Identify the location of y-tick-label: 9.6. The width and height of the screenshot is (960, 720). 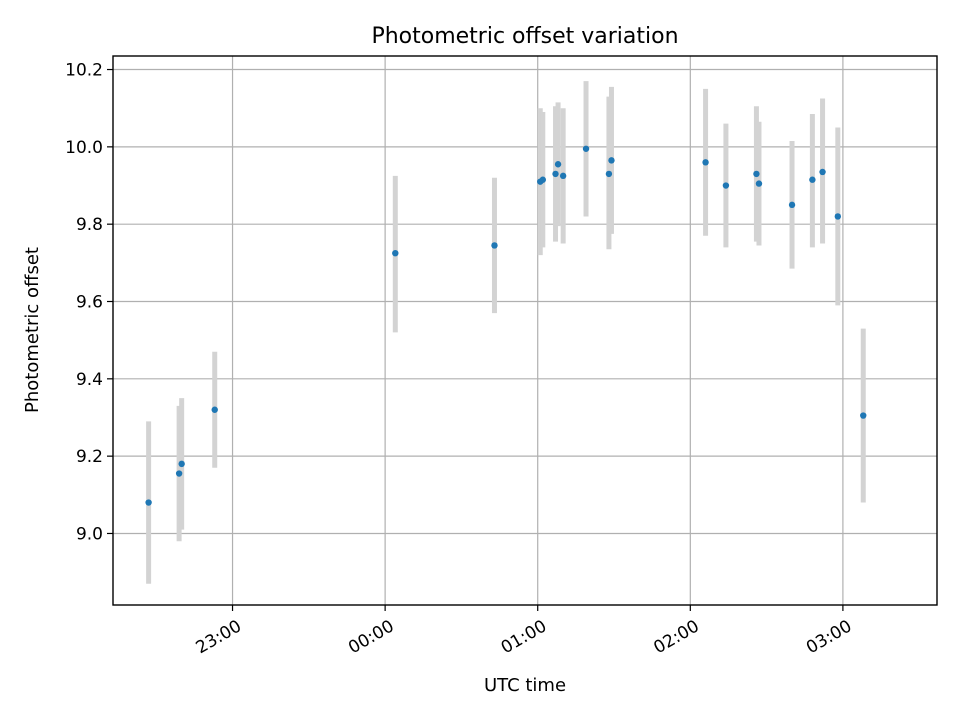
(89, 303).